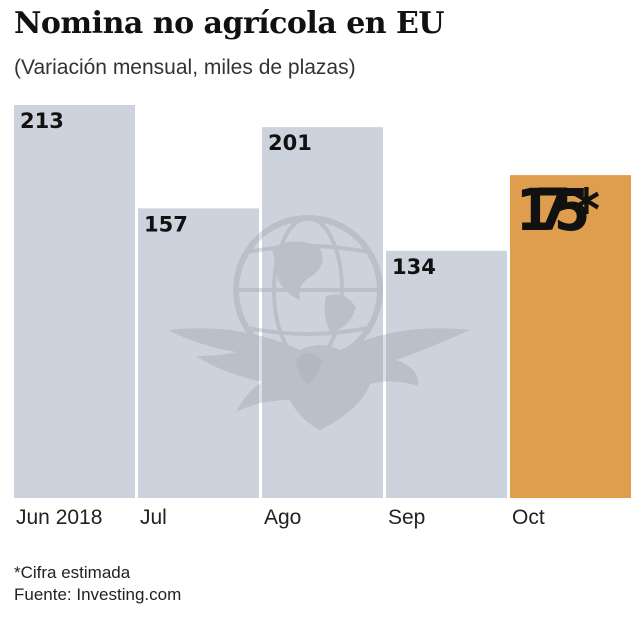 Image resolution: width=640 pixels, height=620 pixels. What do you see at coordinates (290, 143) in the screenshot?
I see `value-label: 201` at bounding box center [290, 143].